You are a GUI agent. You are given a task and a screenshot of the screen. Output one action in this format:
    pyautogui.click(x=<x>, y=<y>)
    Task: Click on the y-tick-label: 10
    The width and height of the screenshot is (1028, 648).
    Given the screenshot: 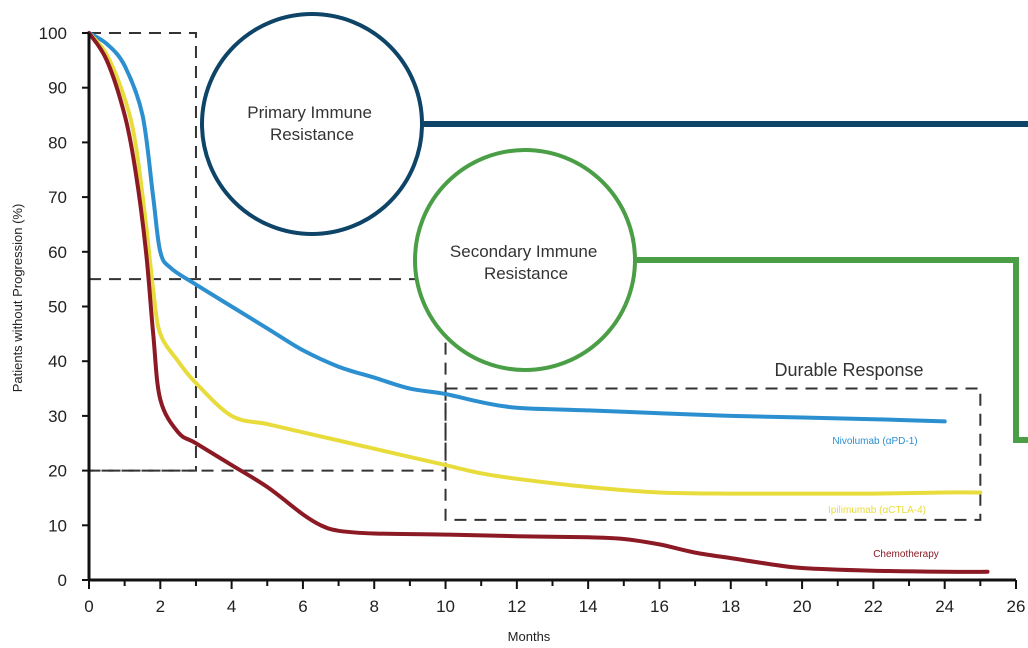 What is the action you would take?
    pyautogui.click(x=57, y=525)
    